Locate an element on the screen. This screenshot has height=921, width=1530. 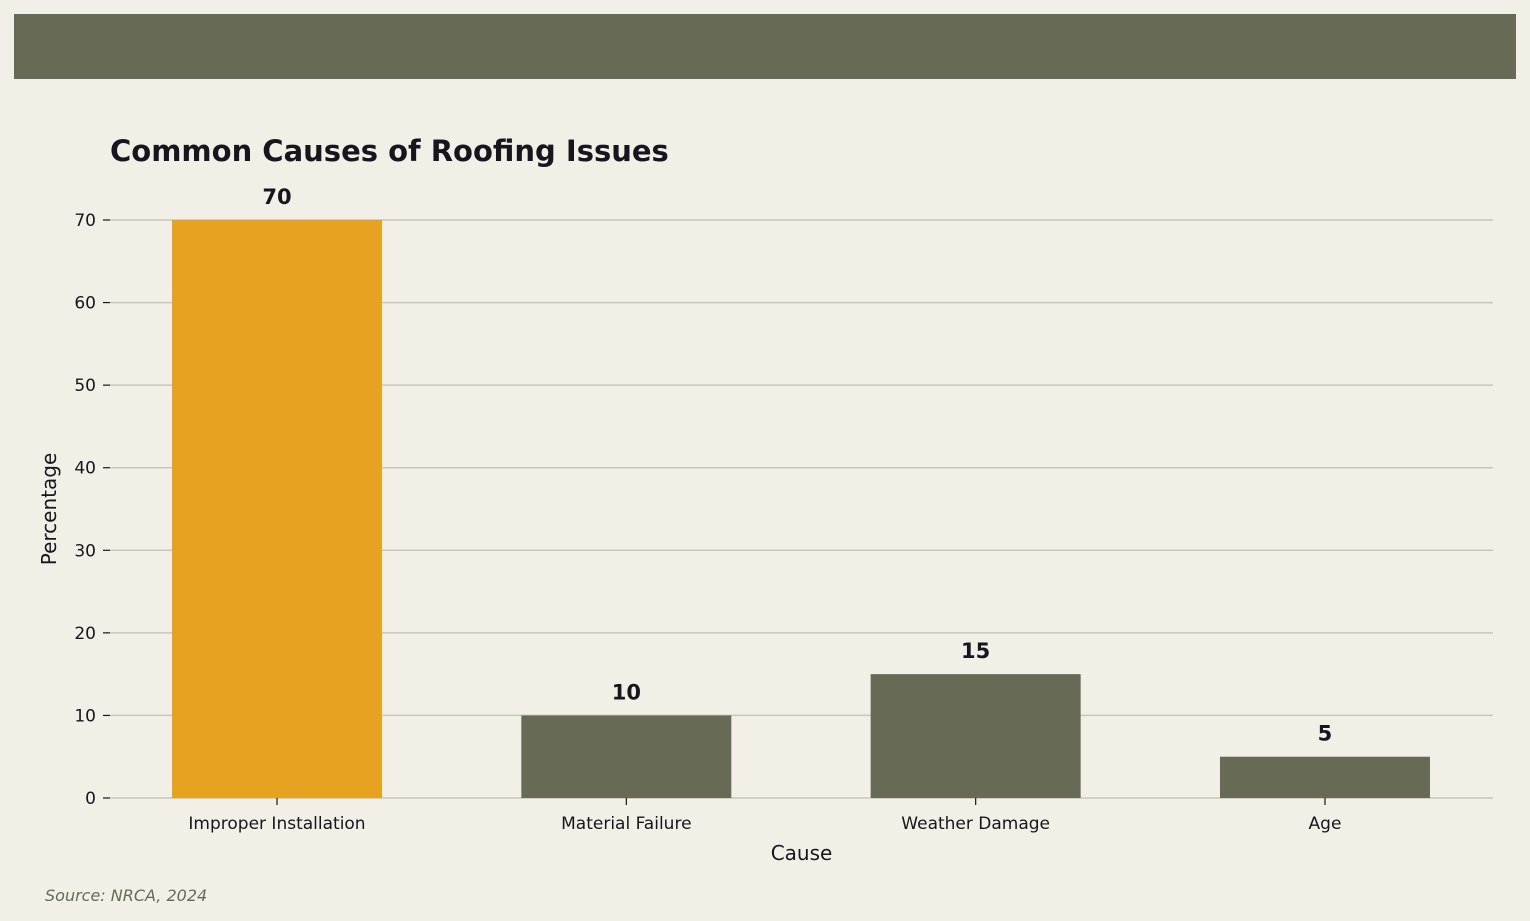
x-tick-label: Age is located at coordinates (1325, 824).